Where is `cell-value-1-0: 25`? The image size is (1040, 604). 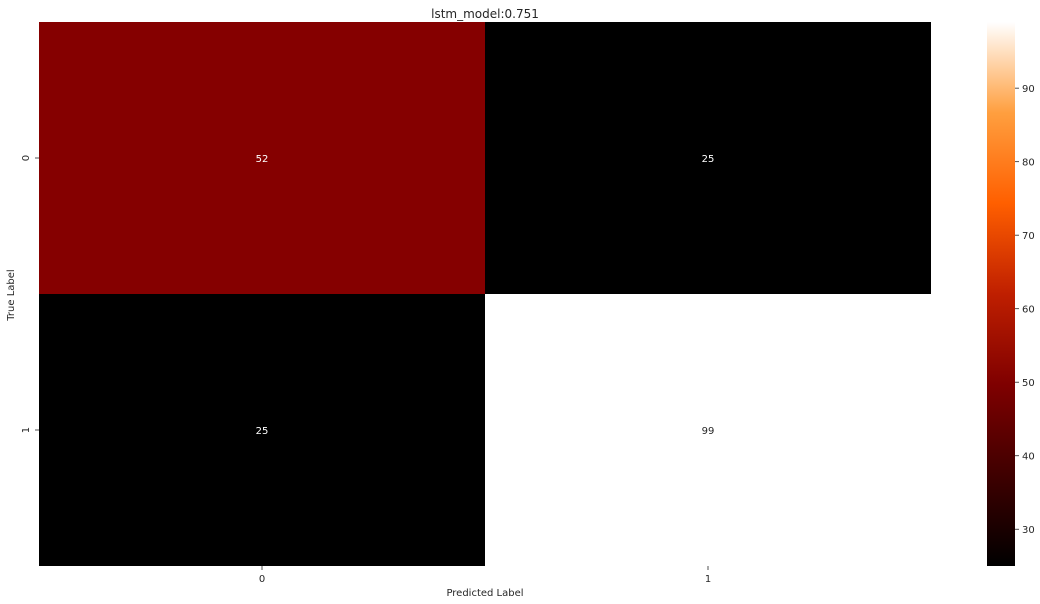 cell-value-1-0: 25 is located at coordinates (262, 431).